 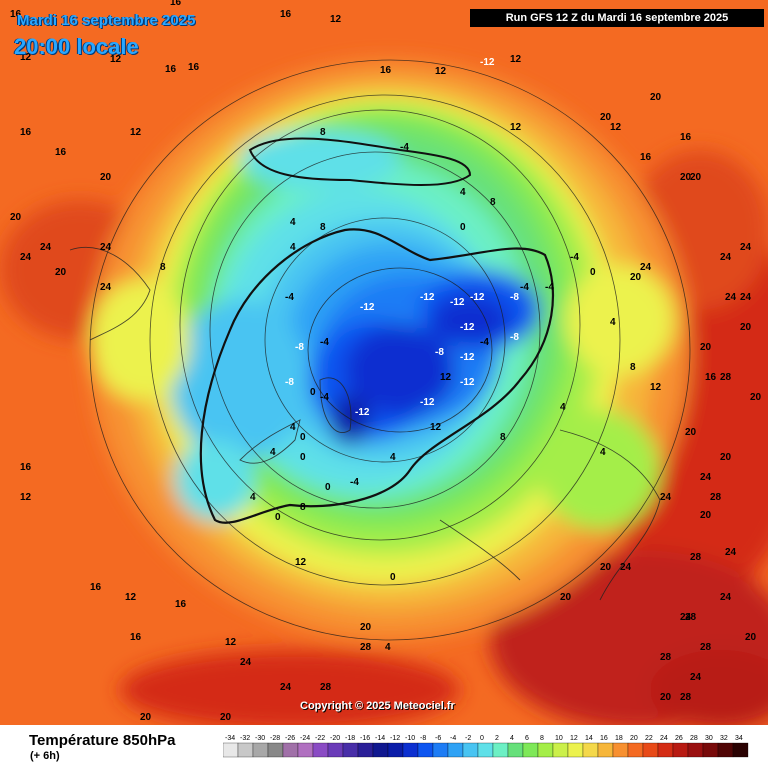 I want to click on scale-tick-label: 2, so click(x=497, y=738).